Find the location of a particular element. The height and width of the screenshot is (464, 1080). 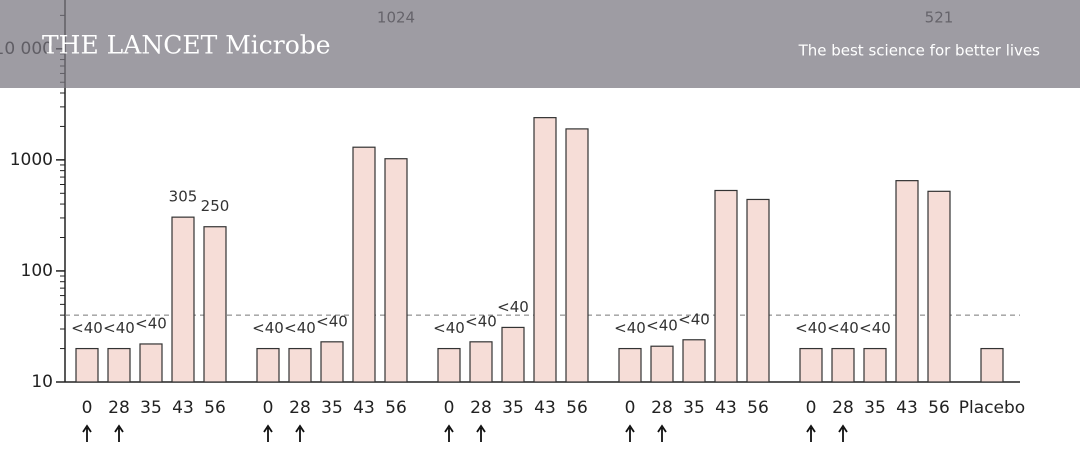

y-tick-label: 10 is located at coordinates (42, 382).